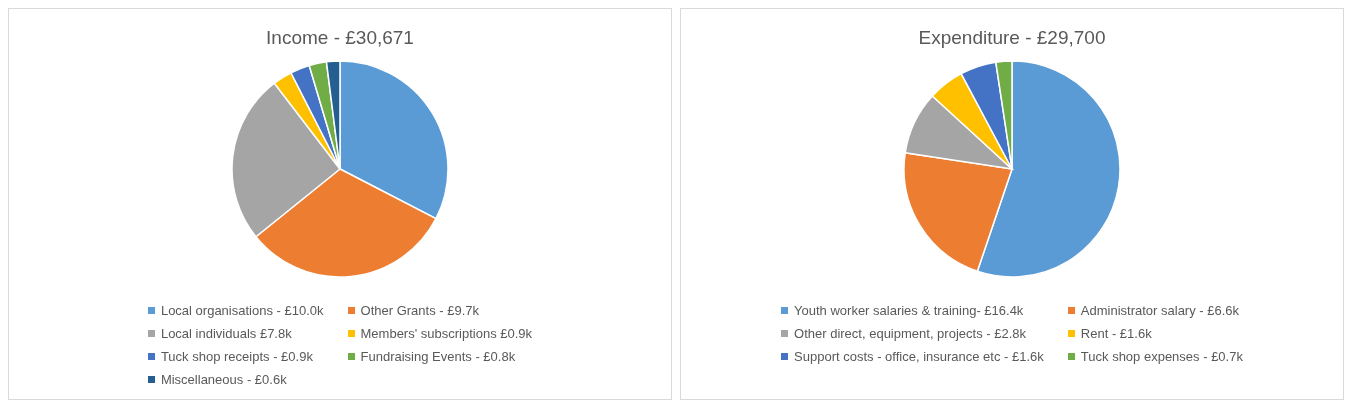 The image size is (1346, 406). Describe the element at coordinates (242, 310) in the screenshot. I see `legend-label: Local organisations - £10.0k` at that location.